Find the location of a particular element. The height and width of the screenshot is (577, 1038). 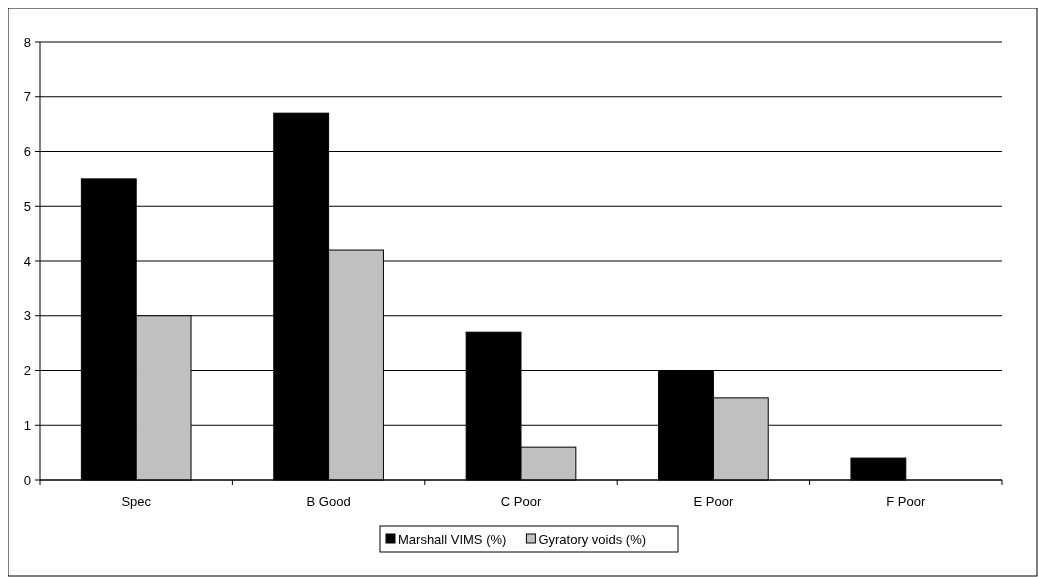

legend-label: Gyratory voids (%) is located at coordinates (592, 539).